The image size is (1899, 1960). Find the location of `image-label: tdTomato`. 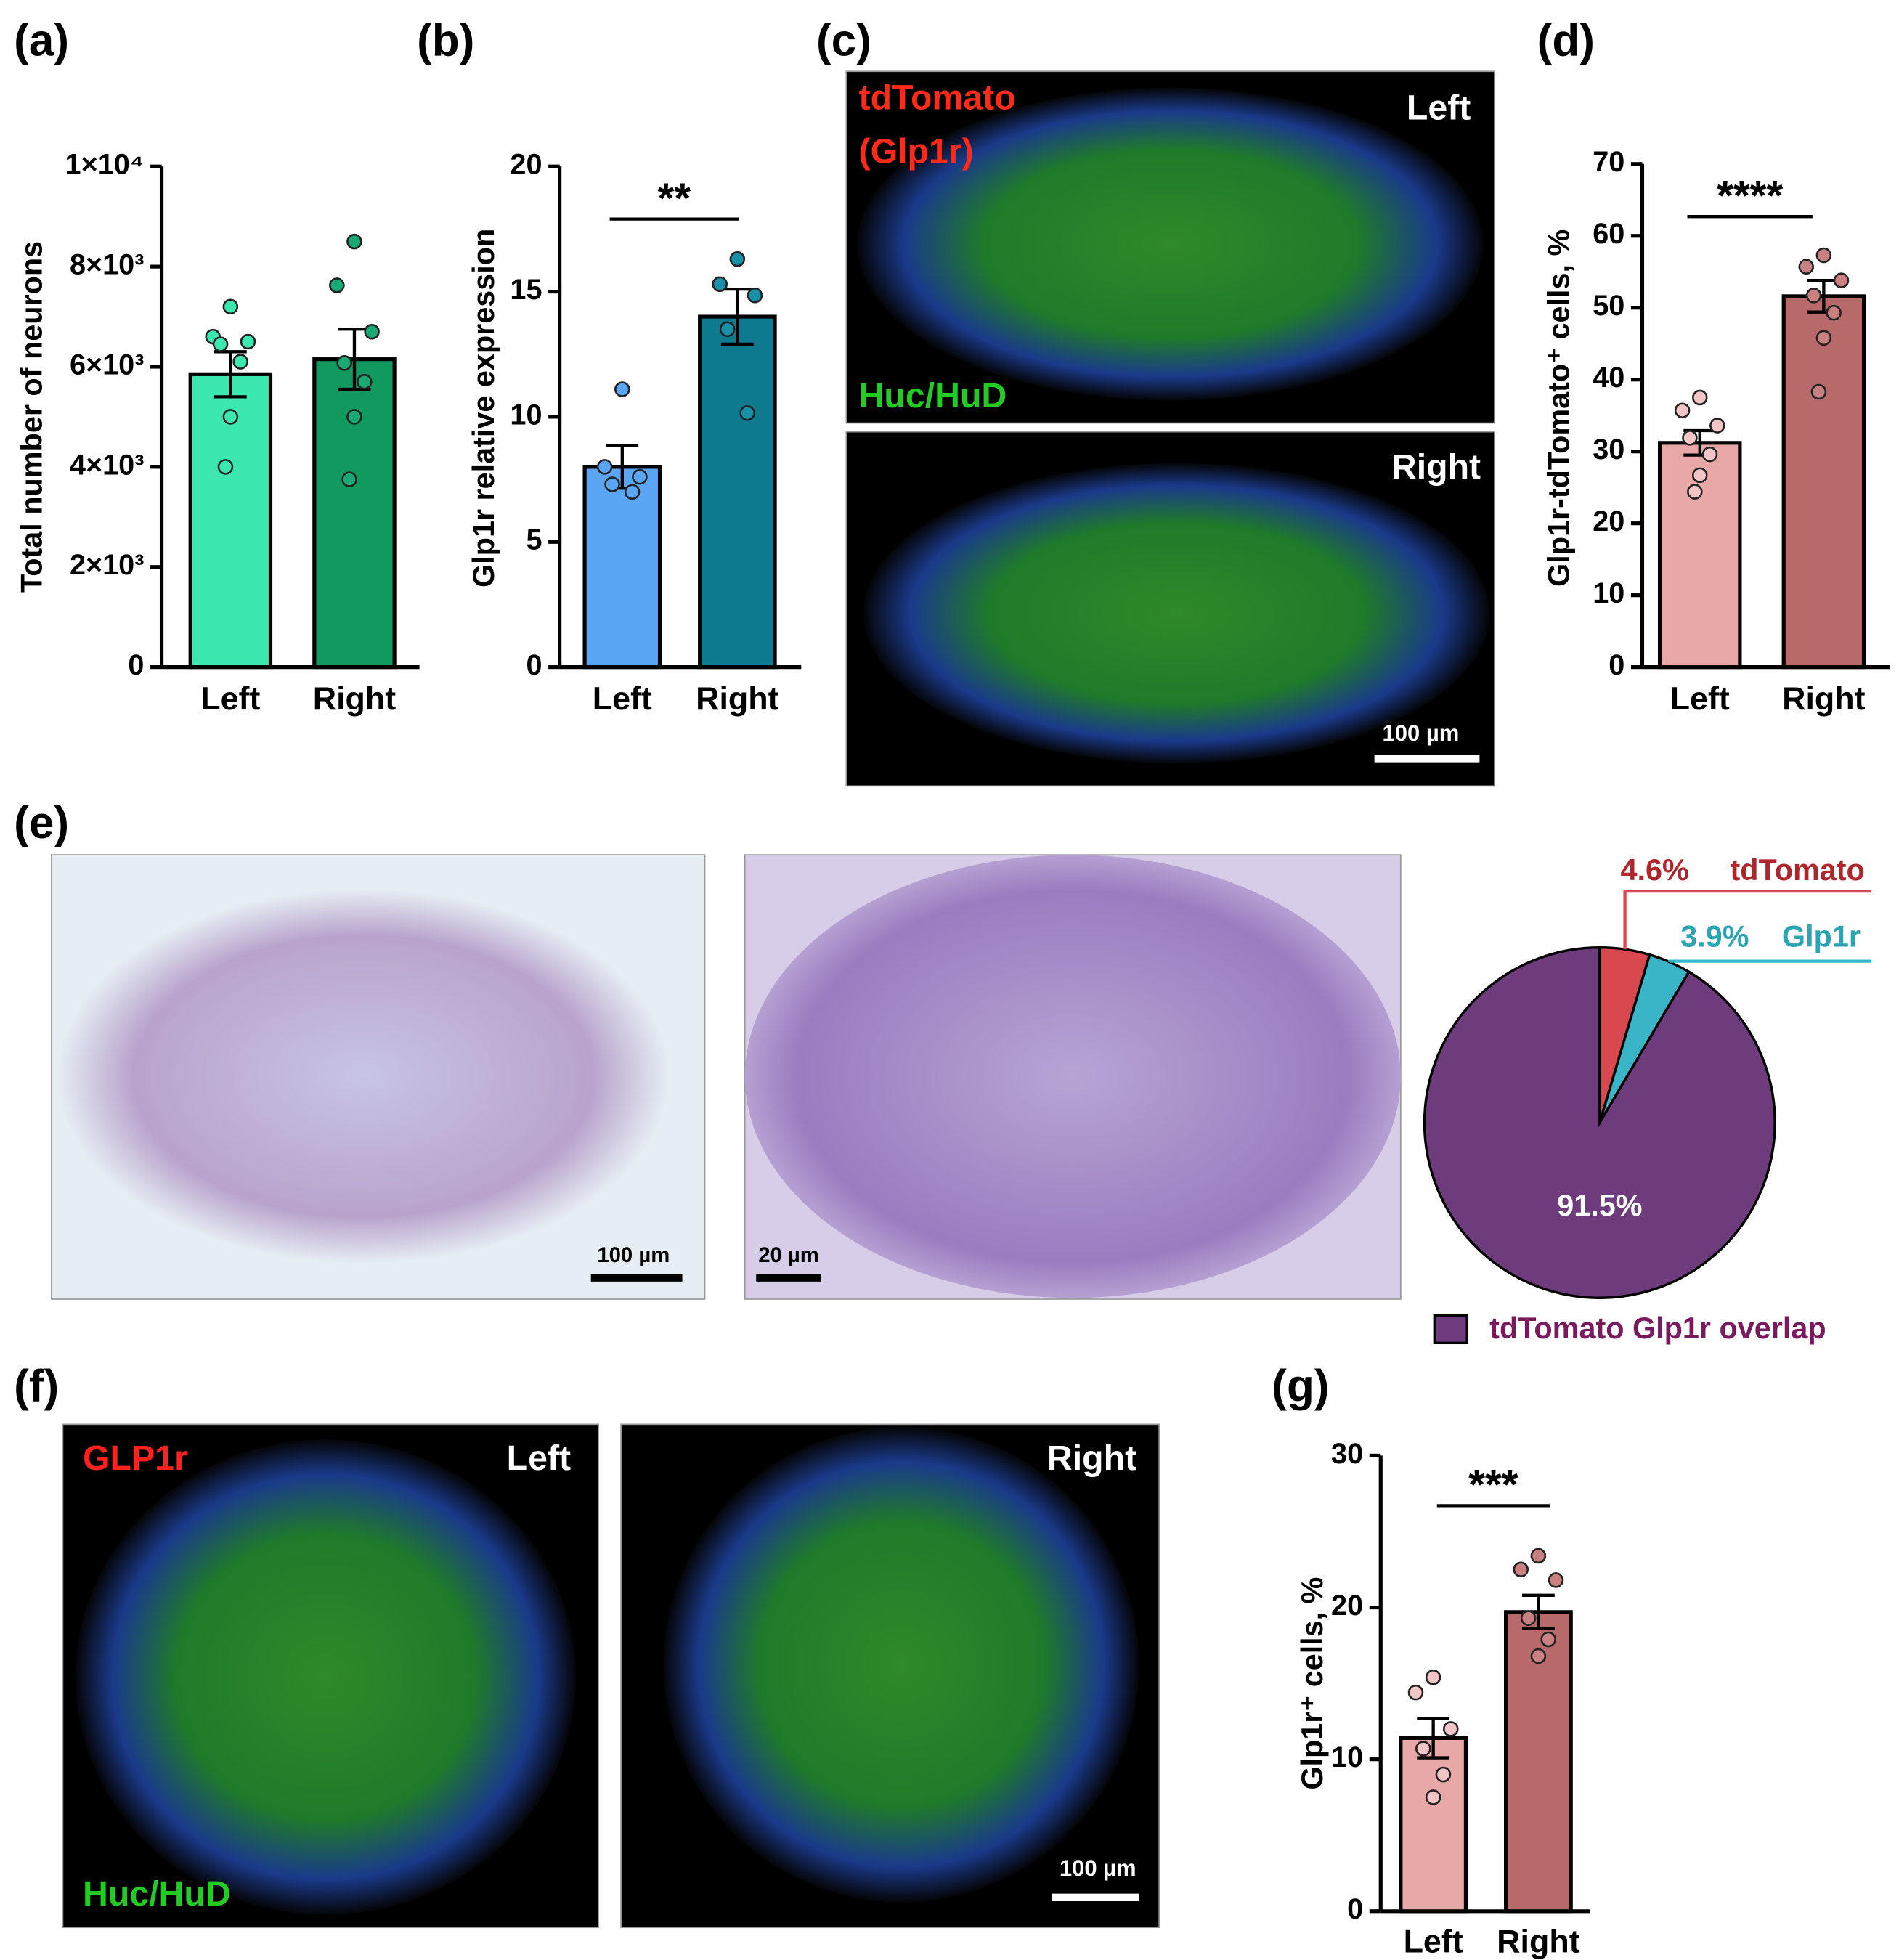

image-label: tdTomato is located at coordinates (937, 98).